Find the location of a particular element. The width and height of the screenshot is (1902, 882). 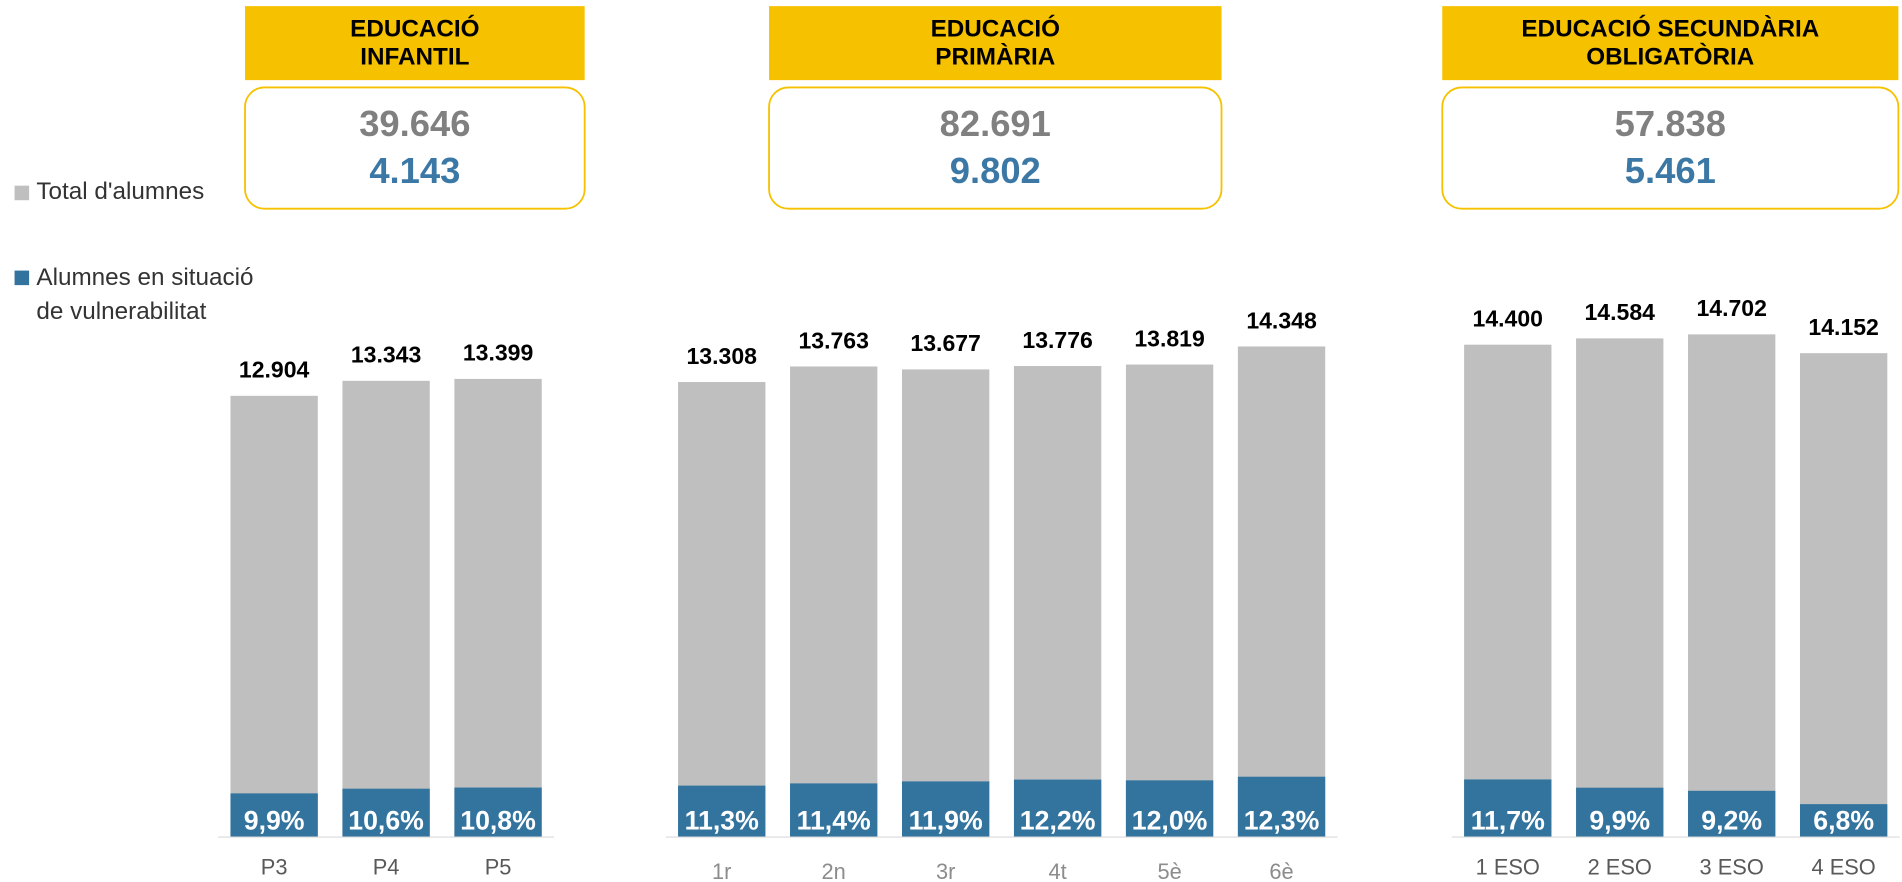

x-tick-label: 3 ESO is located at coordinates (1732, 866).